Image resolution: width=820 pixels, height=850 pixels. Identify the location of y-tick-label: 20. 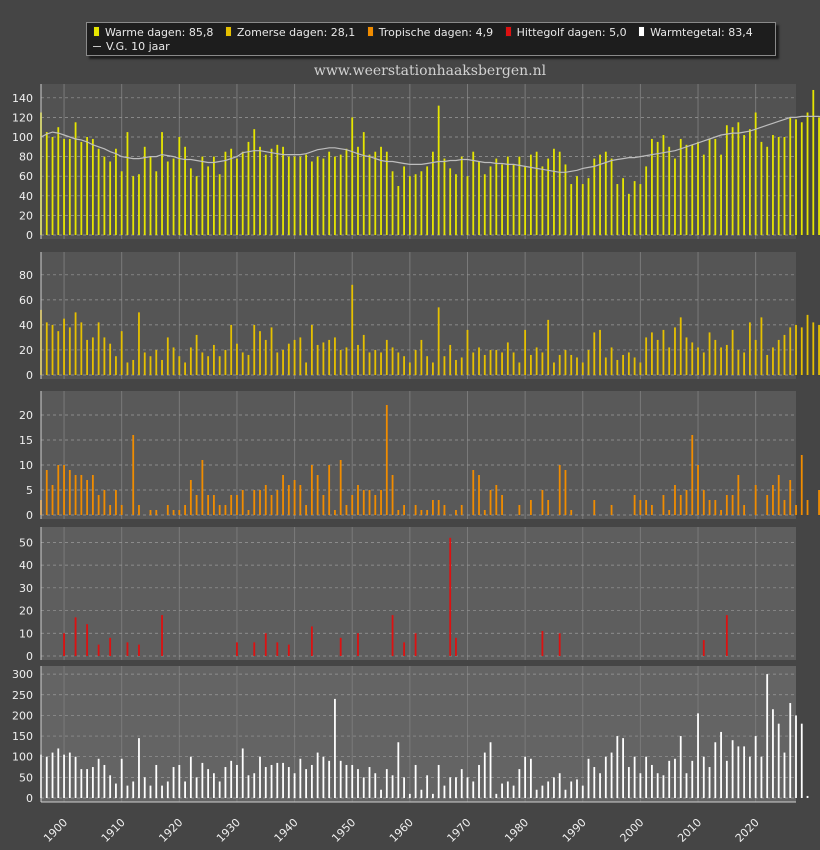
(26, 611).